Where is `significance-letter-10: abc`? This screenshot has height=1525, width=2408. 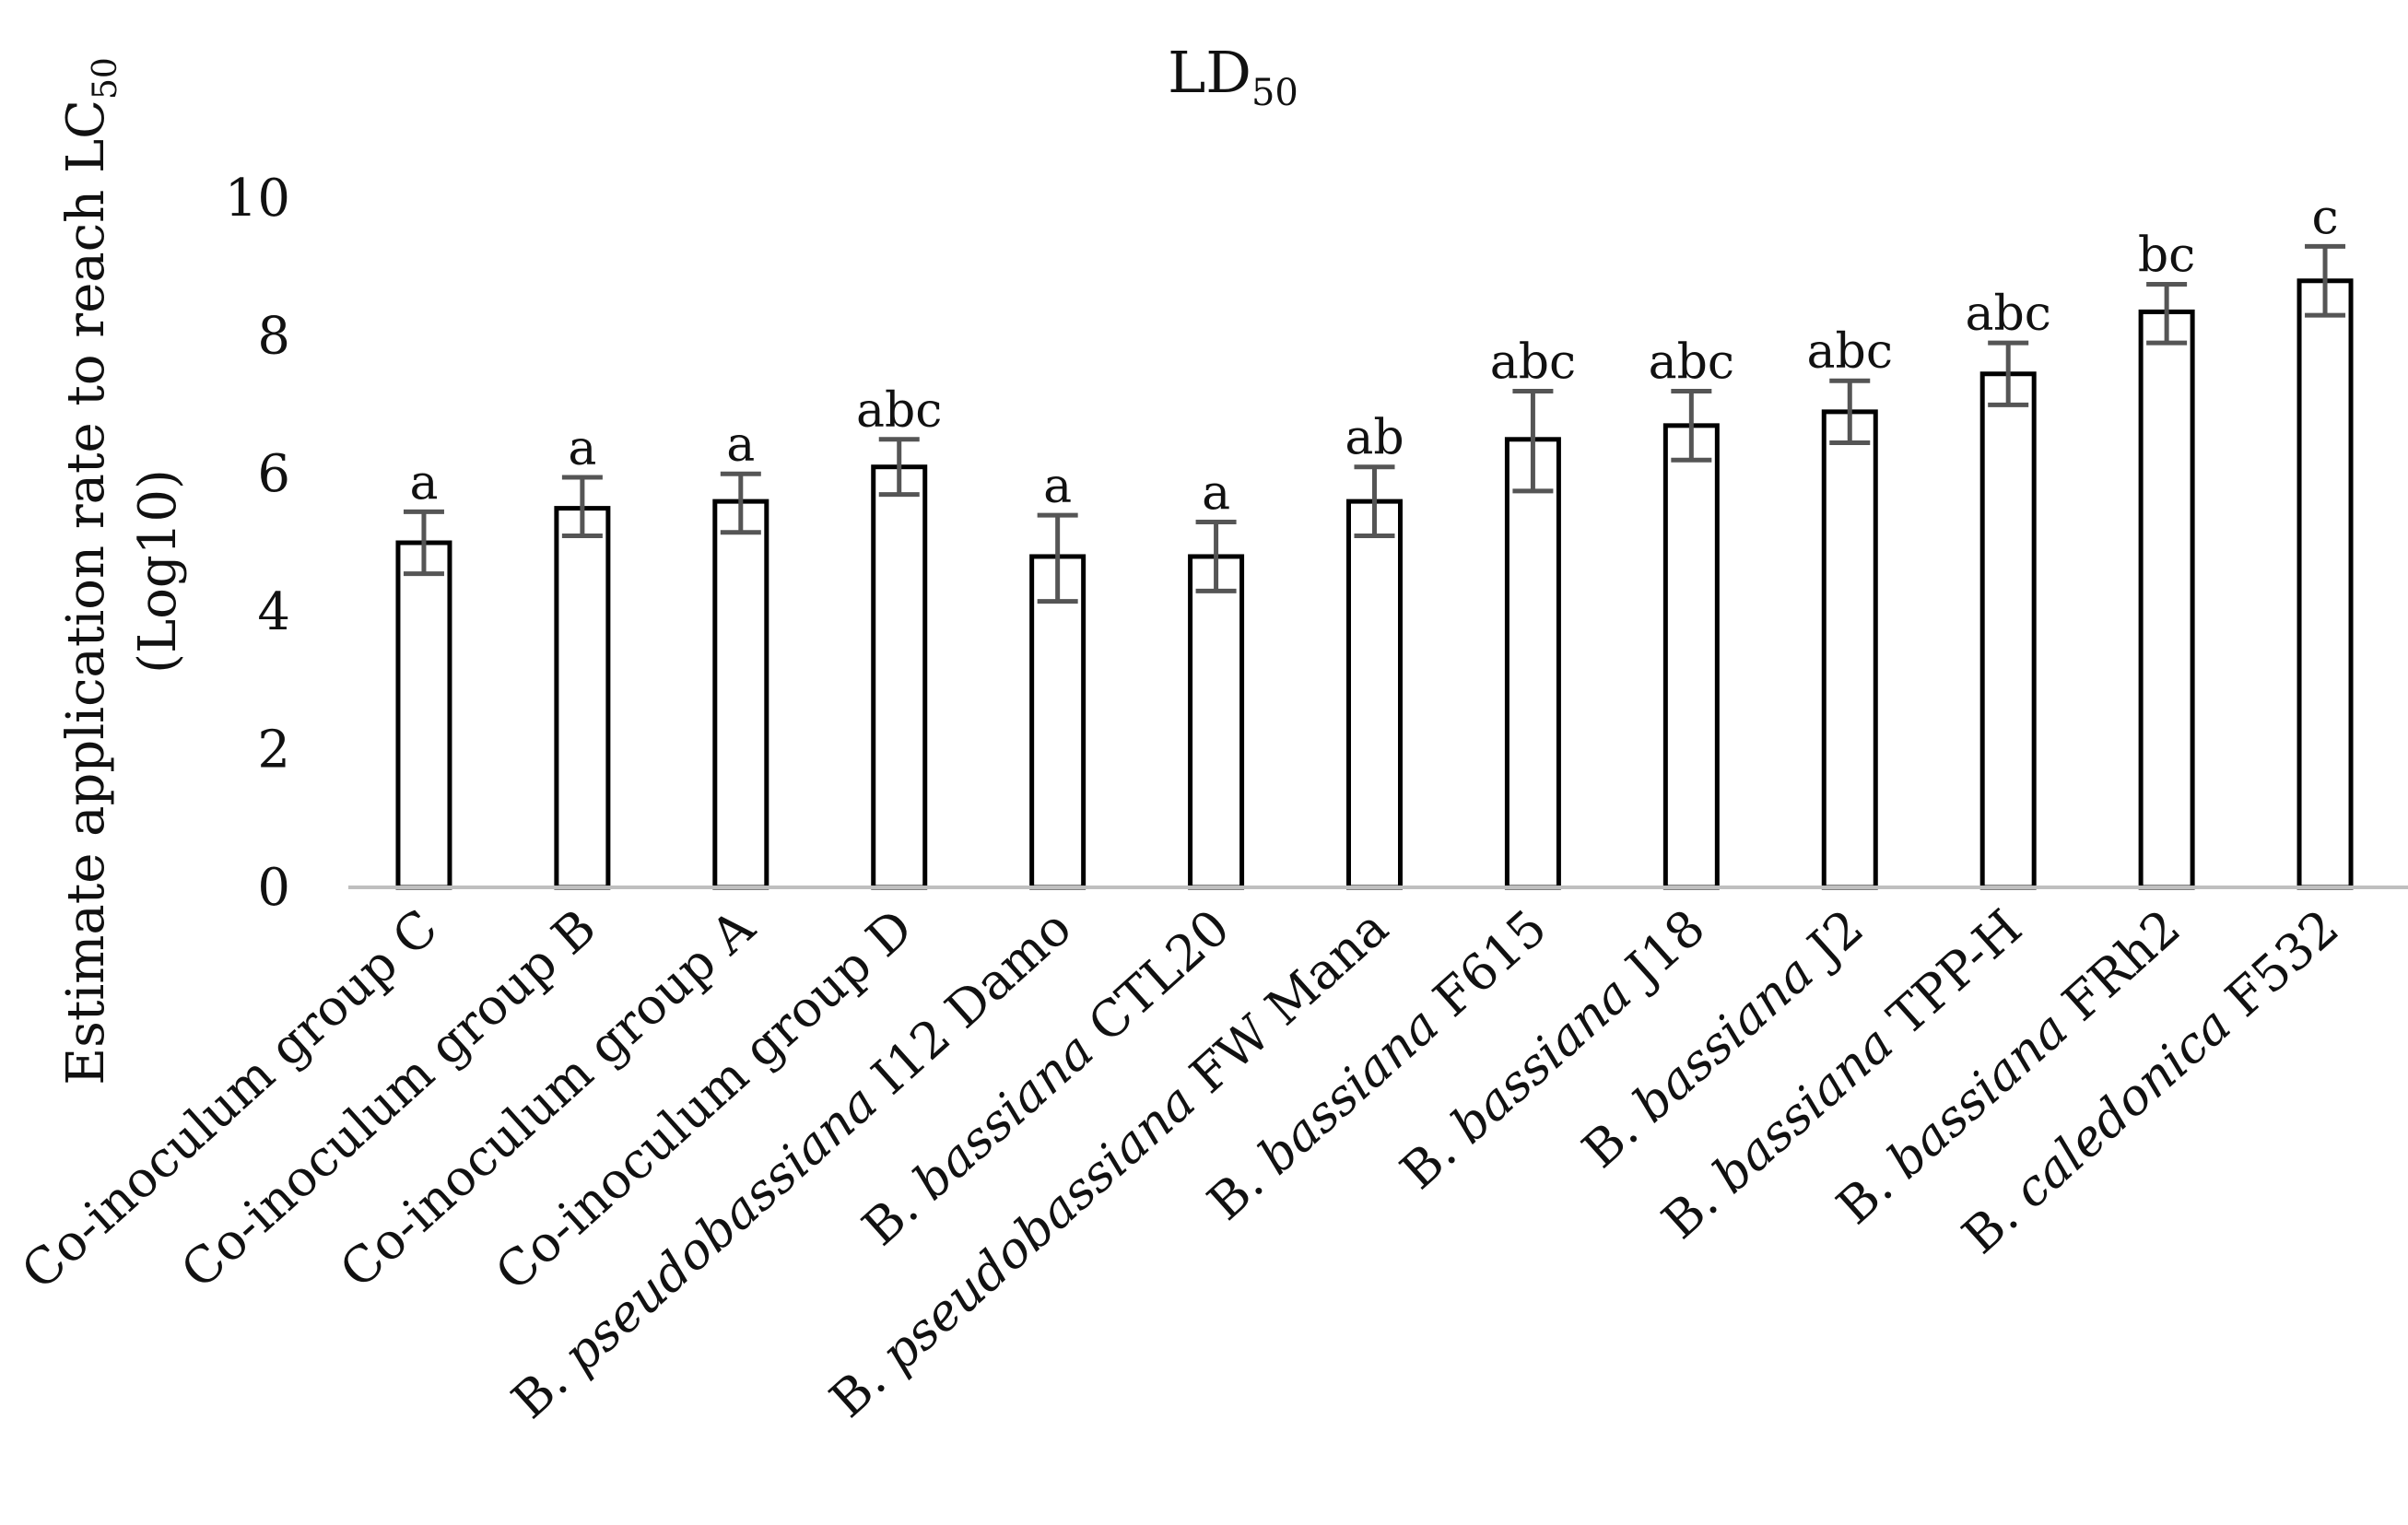 significance-letter-10: abc is located at coordinates (1850, 352).